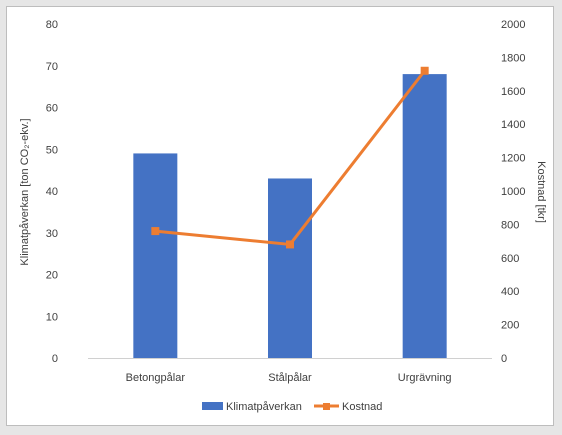 The image size is (562, 435). Describe the element at coordinates (25, 191) in the screenshot. I see `left-axis-label: Klimatpåverkan [ton CO₂-ekv.]` at that location.